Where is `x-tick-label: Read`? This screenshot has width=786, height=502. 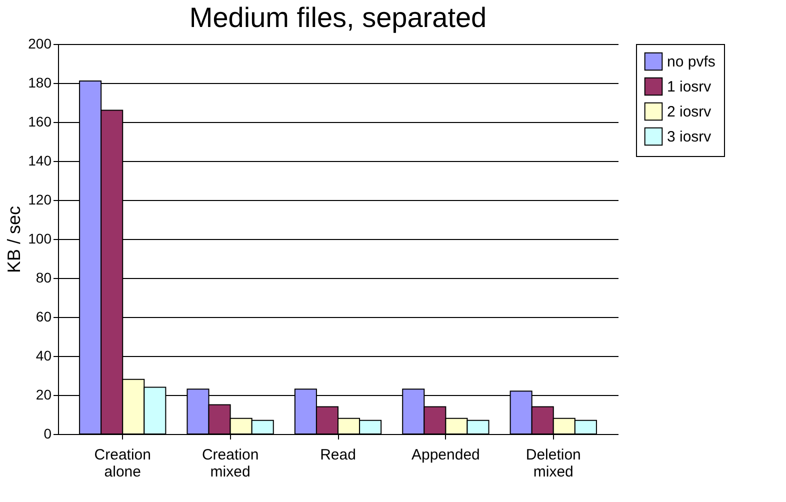 x-tick-label: Read is located at coordinates (338, 455).